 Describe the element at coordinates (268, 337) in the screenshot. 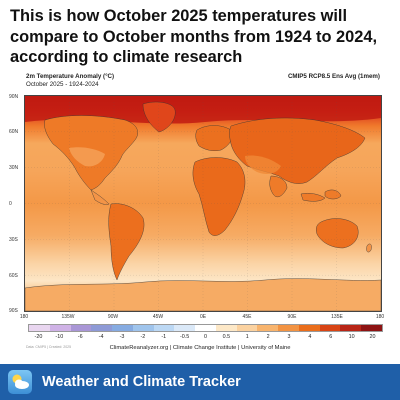

I see `colorbar-tick-label: 2` at that location.